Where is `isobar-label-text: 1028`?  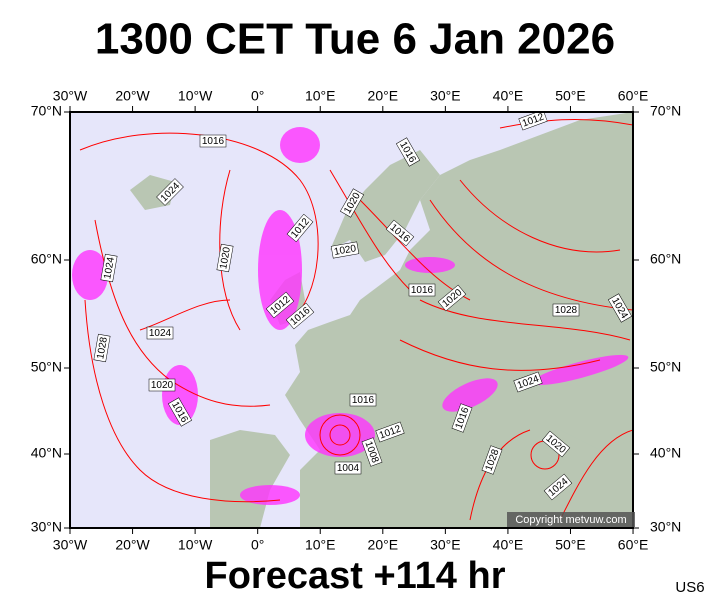 isobar-label-text: 1028 is located at coordinates (102, 348).